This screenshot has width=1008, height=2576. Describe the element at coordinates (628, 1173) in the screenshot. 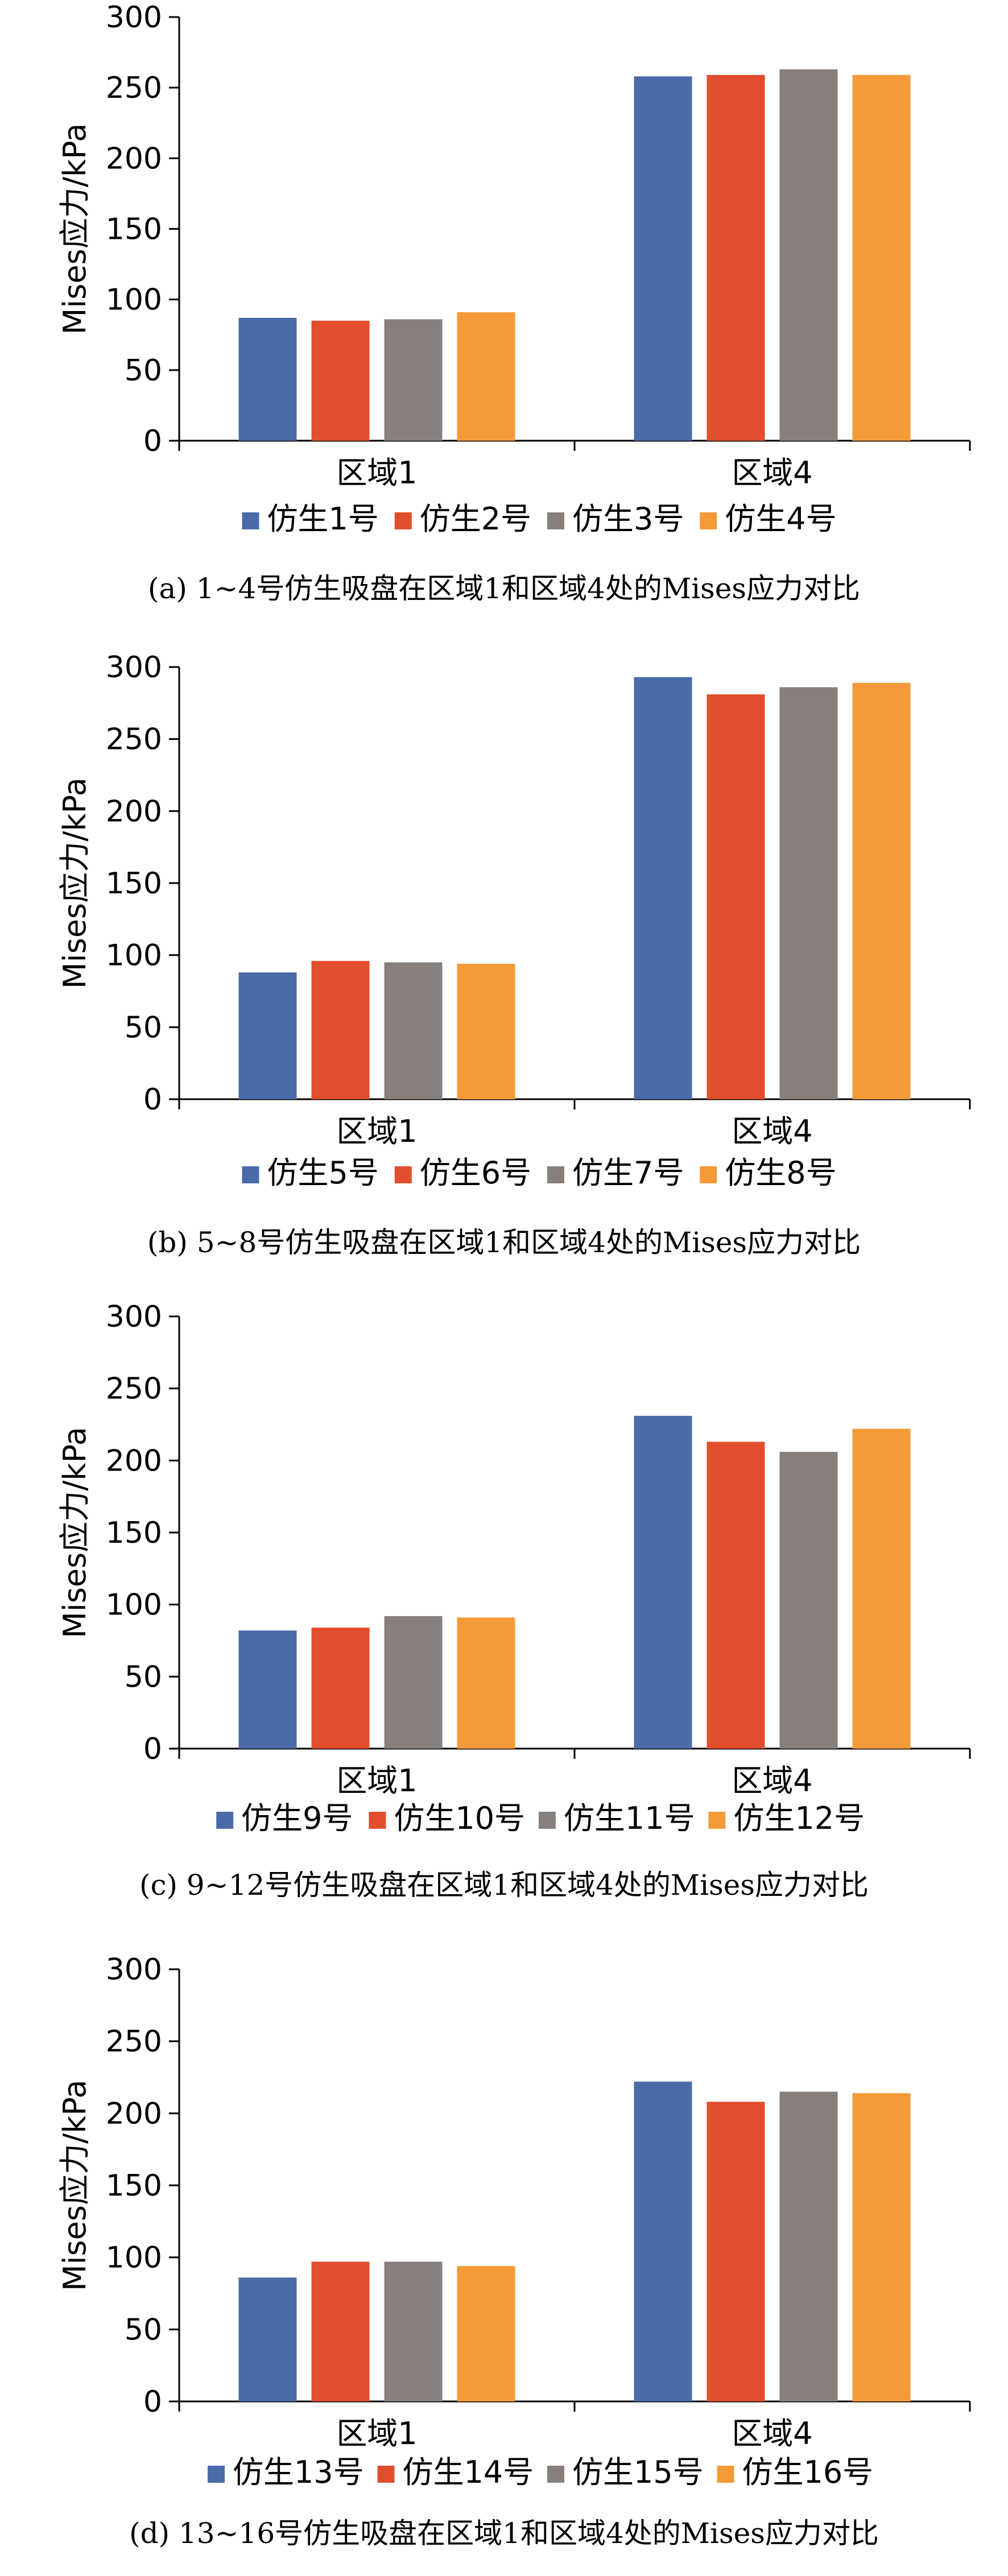

I see `legend-label: 仿生7号` at that location.